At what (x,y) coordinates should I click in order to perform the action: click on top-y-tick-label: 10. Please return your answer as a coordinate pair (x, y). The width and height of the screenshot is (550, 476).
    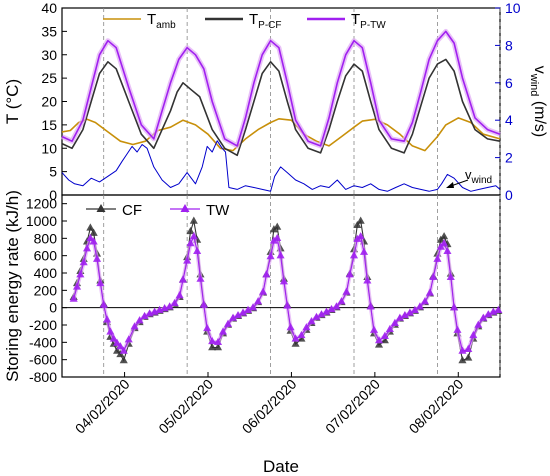
    Looking at the image, I should click on (49, 148).